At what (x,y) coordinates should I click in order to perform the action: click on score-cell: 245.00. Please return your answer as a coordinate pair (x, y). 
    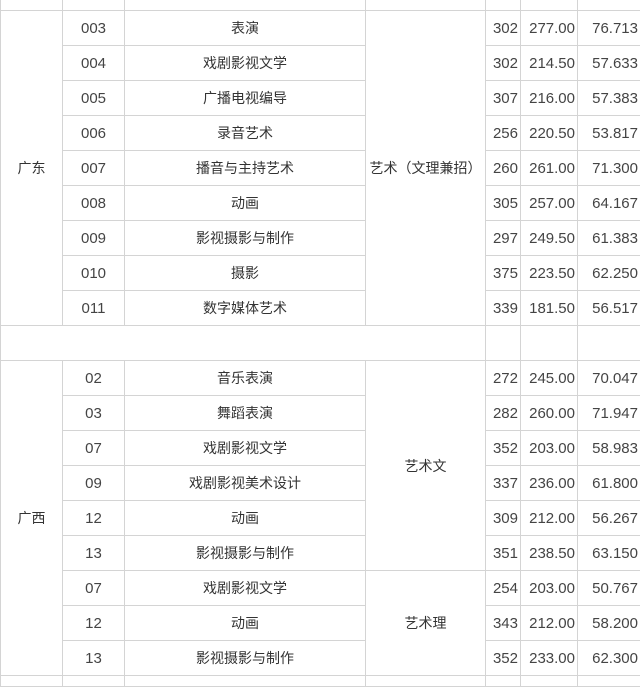
    Looking at the image, I should click on (549, 378).